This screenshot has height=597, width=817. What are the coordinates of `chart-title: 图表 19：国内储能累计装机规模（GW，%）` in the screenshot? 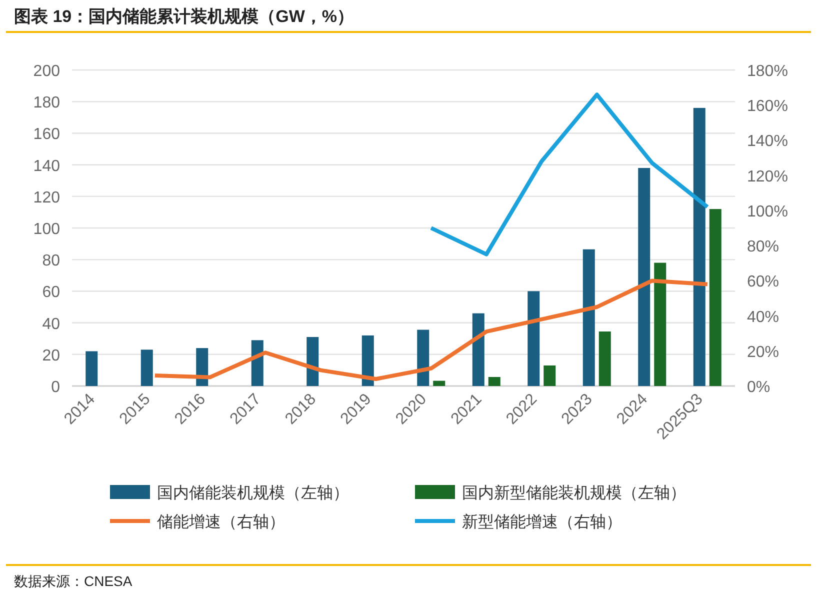 It's located at (184, 16).